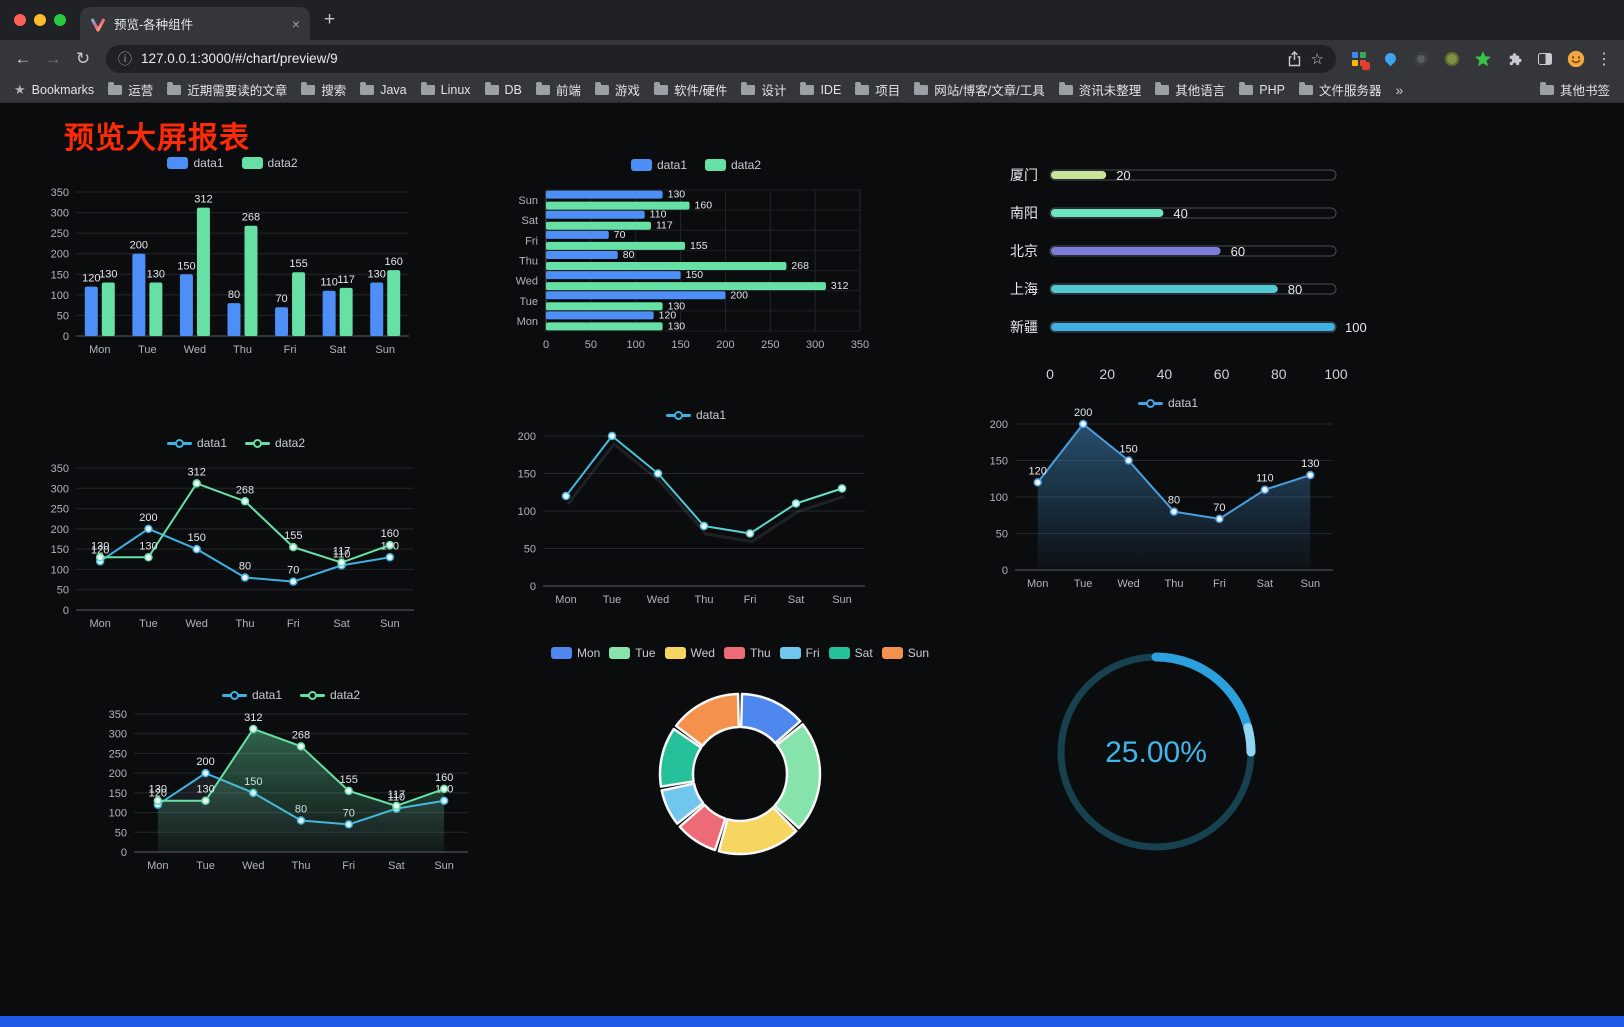 The width and height of the screenshot is (1624, 1027). What do you see at coordinates (1190, 89) in the screenshot?
I see `bookmark-folder: 其他语言` at bounding box center [1190, 89].